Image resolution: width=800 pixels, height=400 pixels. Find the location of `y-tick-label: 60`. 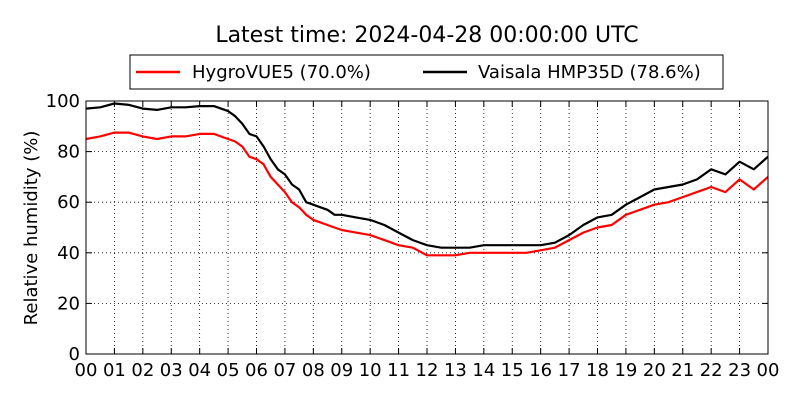

y-tick-label: 60 is located at coordinates (68, 202).